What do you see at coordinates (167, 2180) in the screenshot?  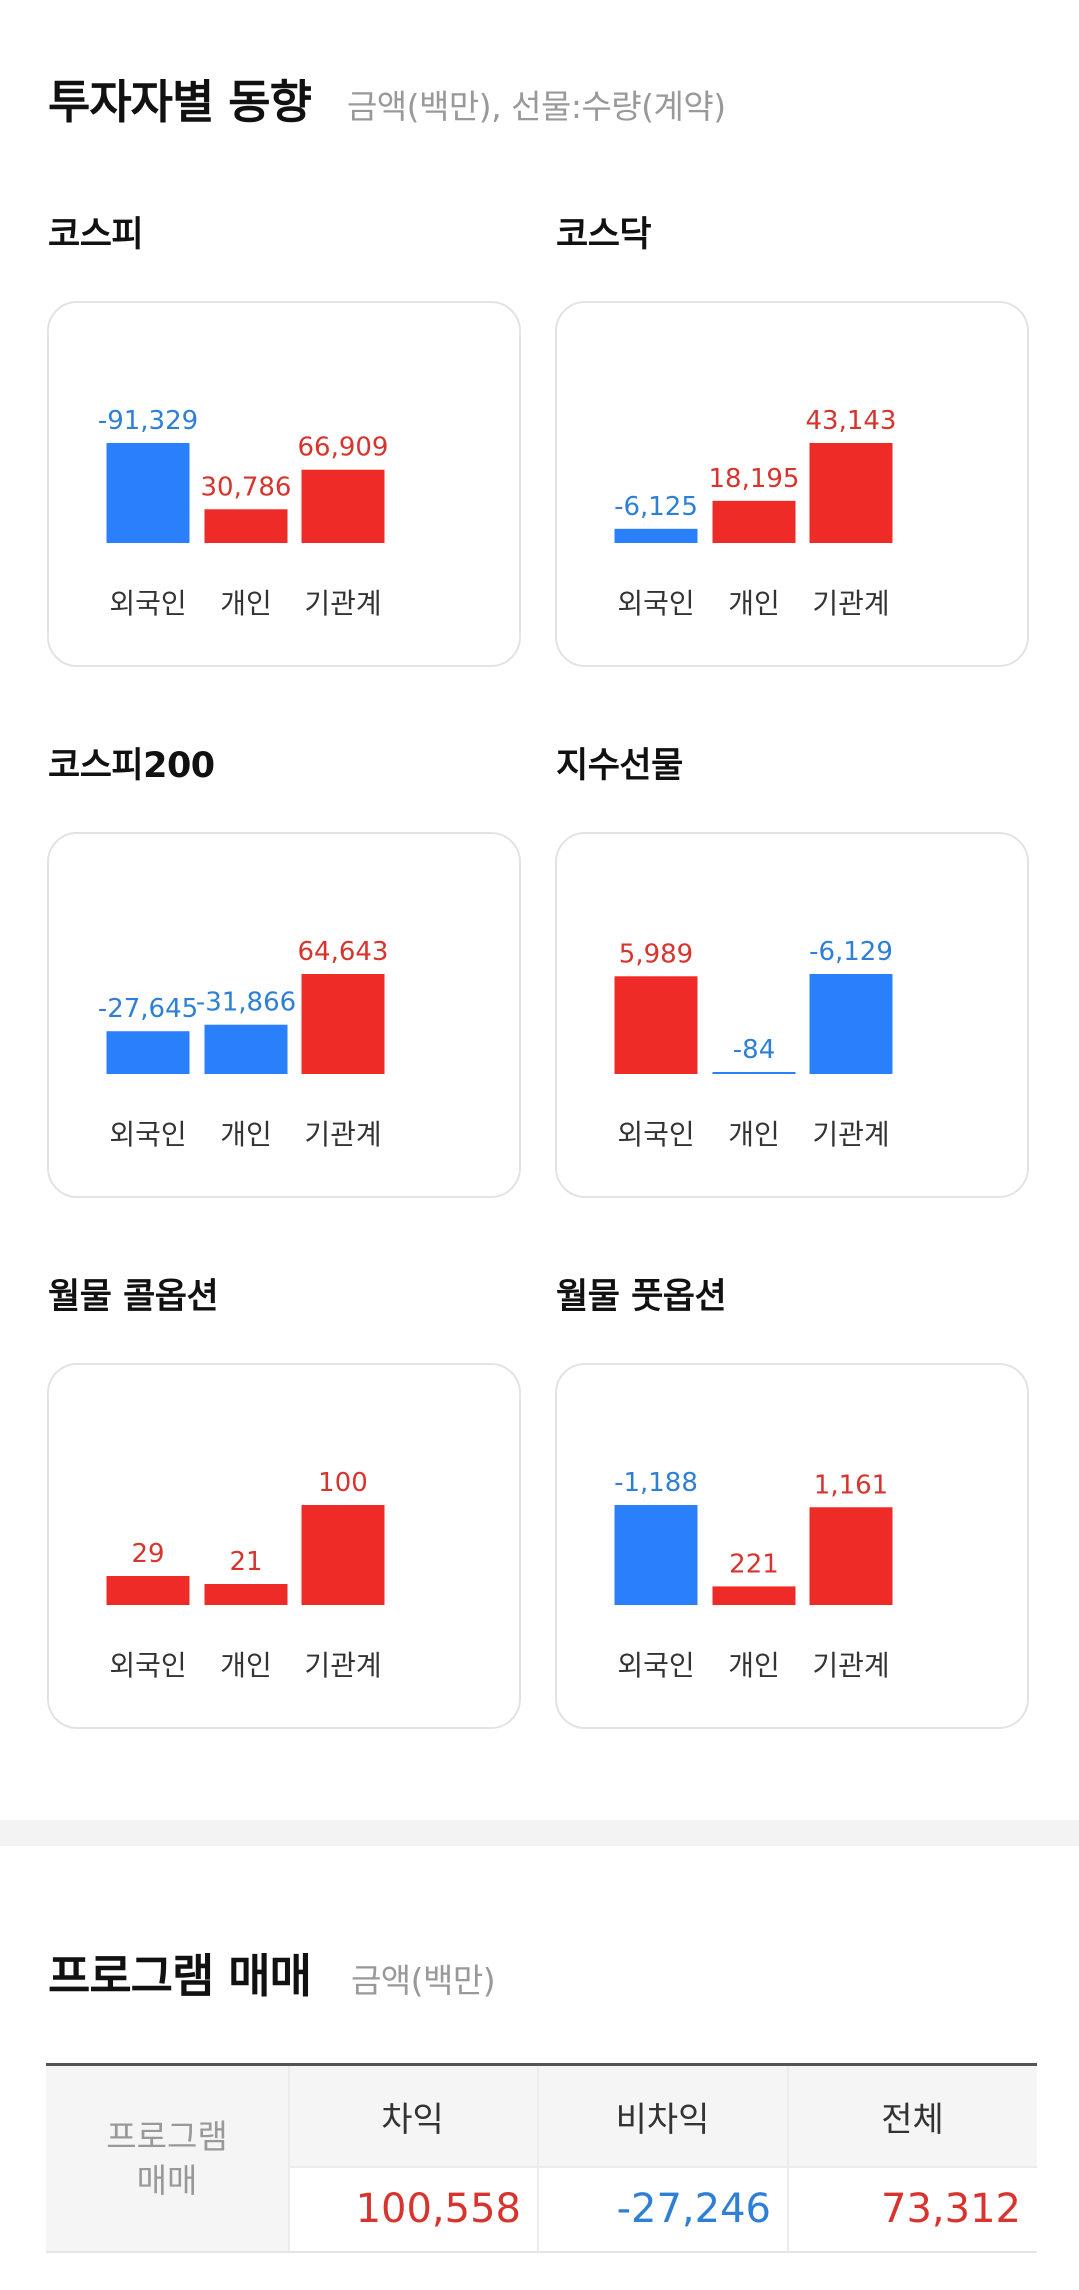 I see `row-header-line2: 매매` at bounding box center [167, 2180].